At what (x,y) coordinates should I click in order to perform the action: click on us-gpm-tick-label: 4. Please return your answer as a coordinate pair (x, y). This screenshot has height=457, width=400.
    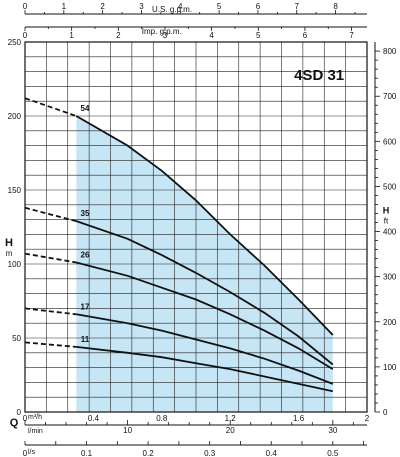
    Looking at the image, I should click on (180, 6).